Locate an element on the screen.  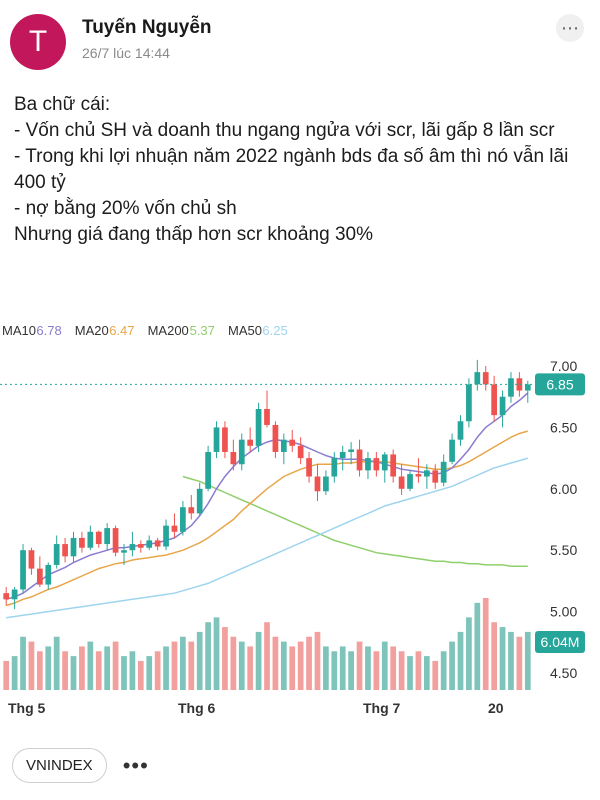
tag-row: VNINDEX ••• is located at coordinates (80, 765).